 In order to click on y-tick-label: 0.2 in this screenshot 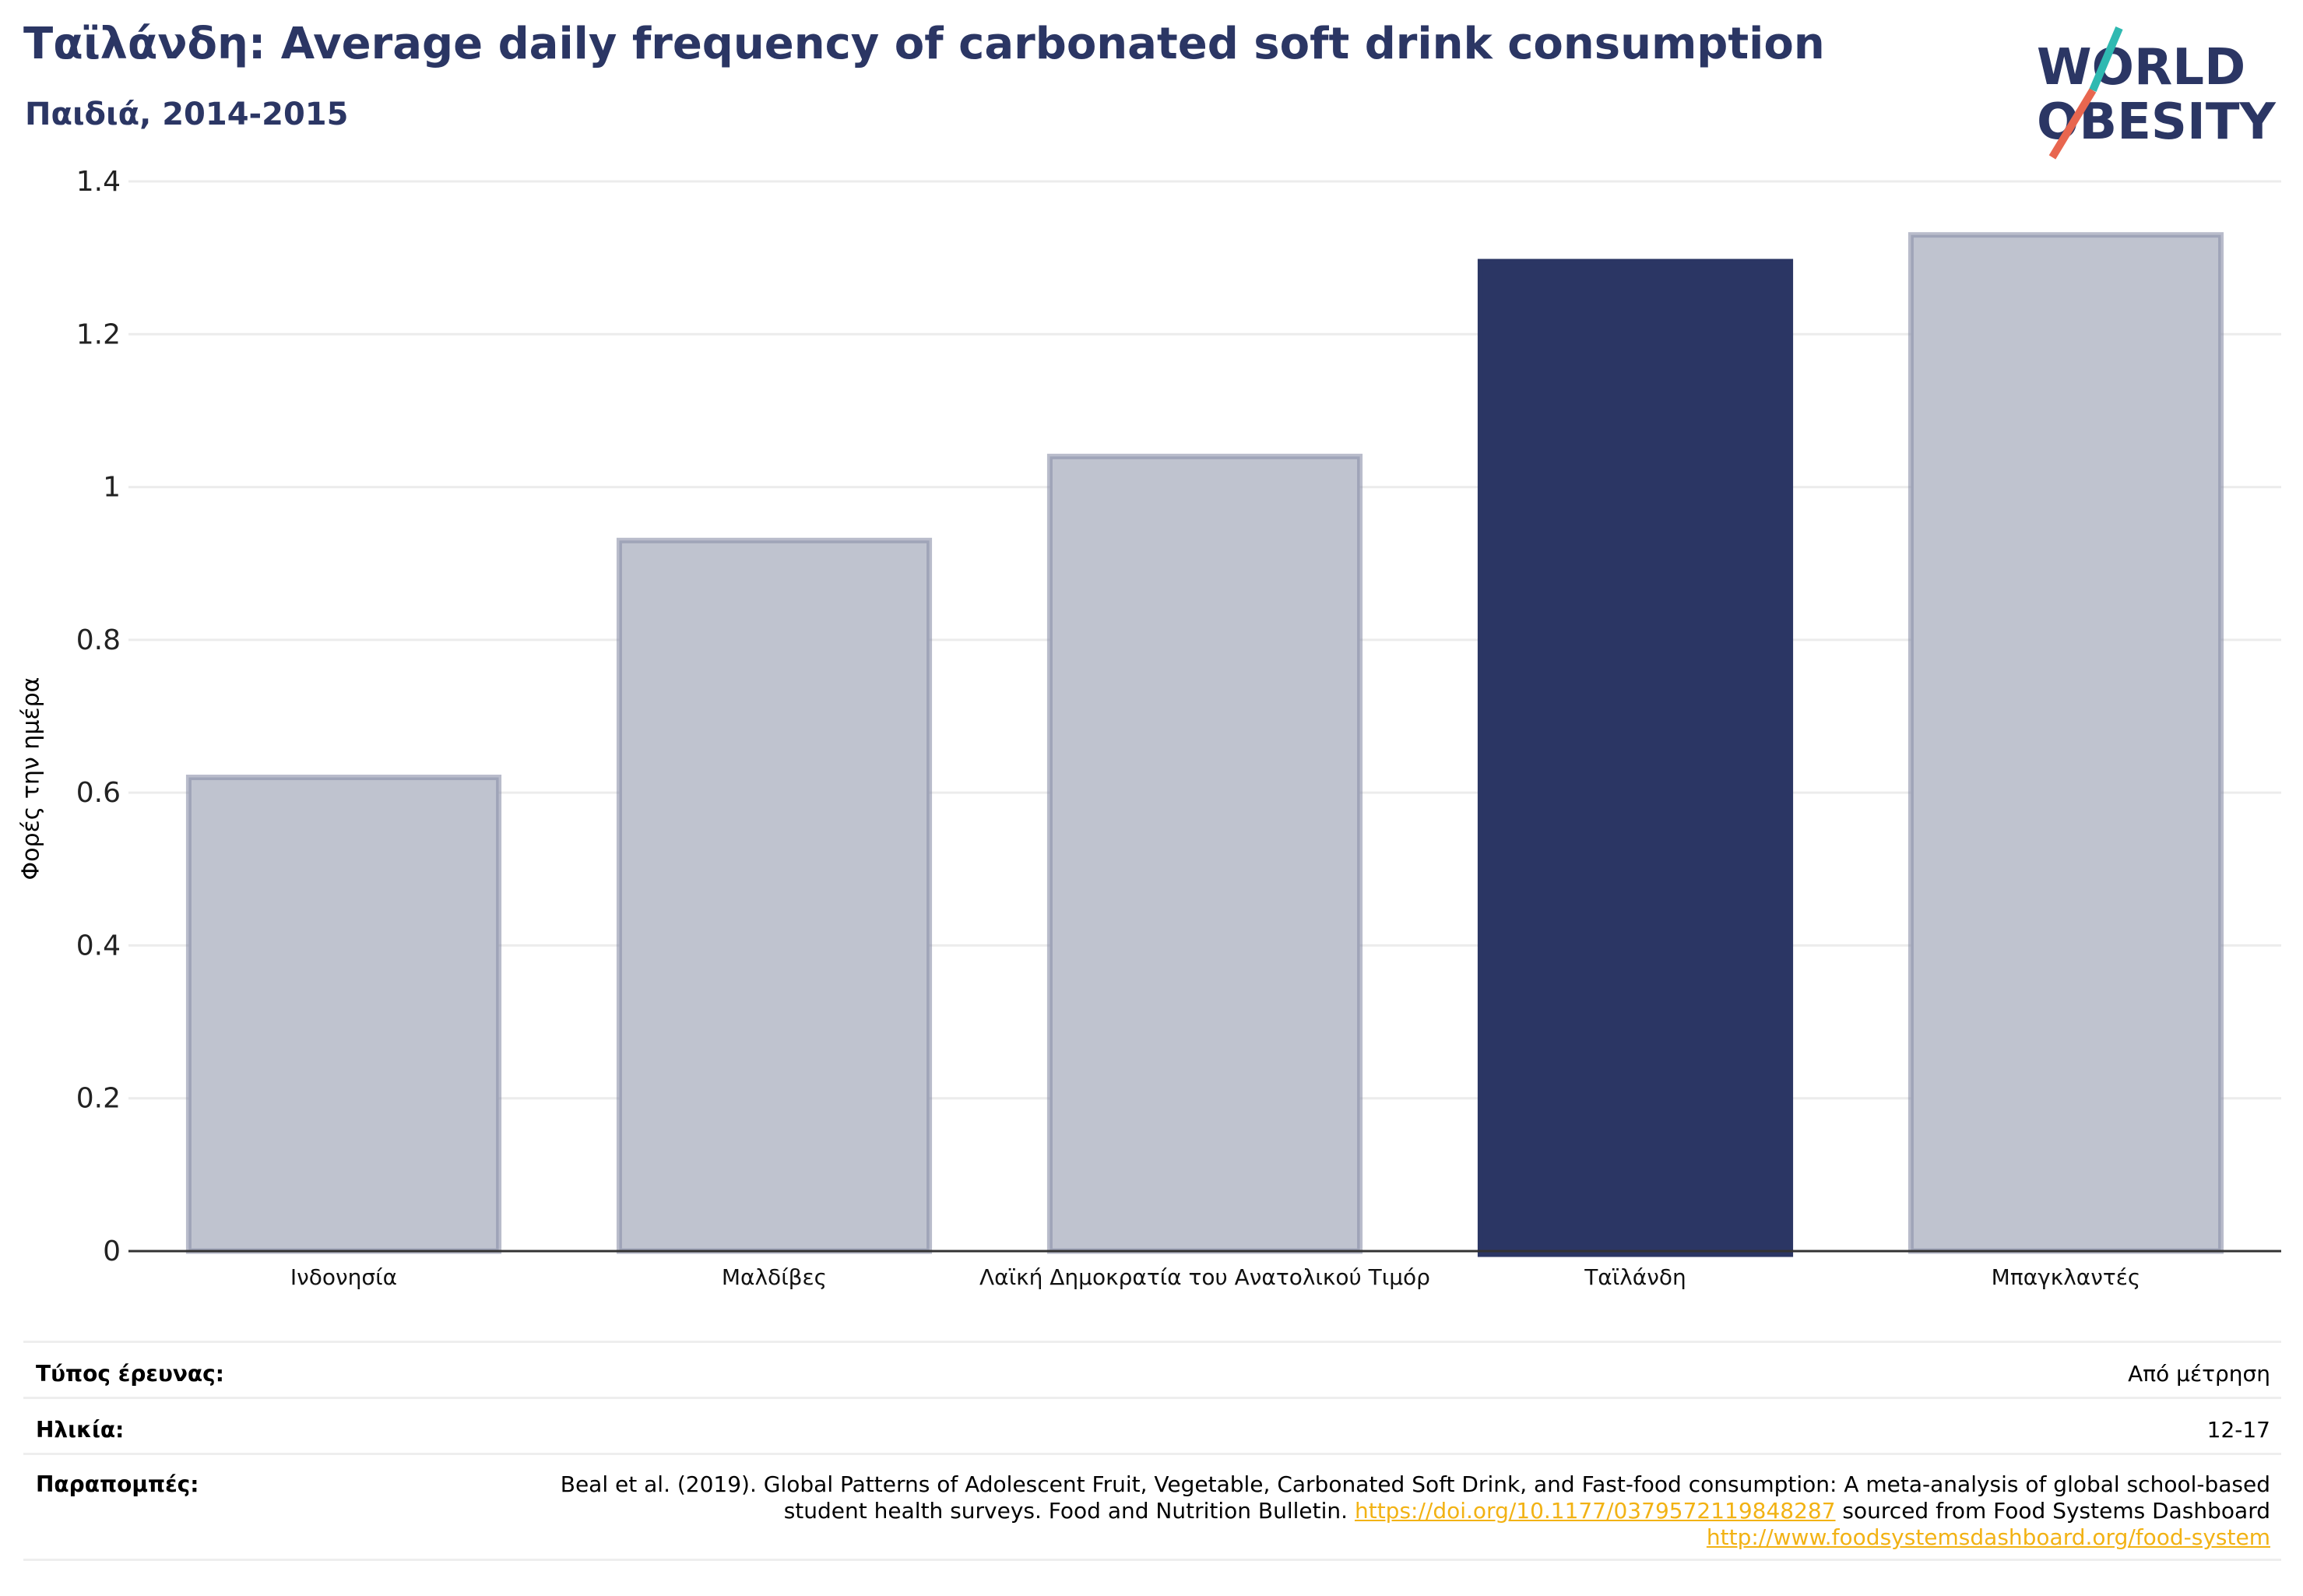, I will do `click(99, 1099)`.